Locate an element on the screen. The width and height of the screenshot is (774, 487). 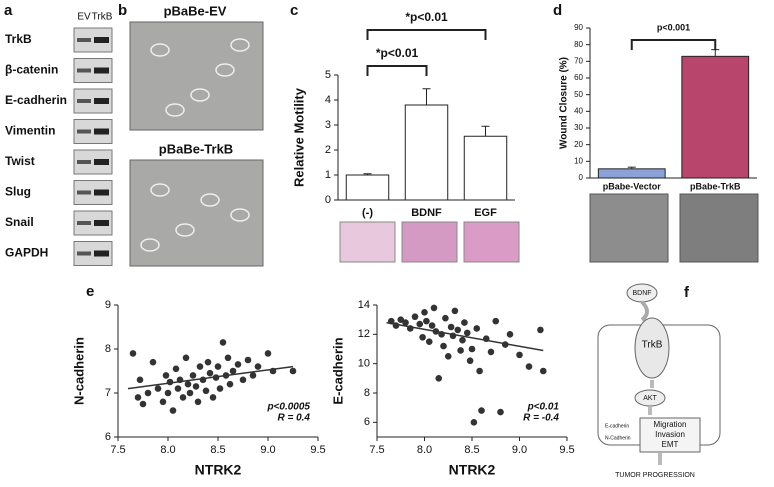
protein-label: Twist is located at coordinates (20, 161).